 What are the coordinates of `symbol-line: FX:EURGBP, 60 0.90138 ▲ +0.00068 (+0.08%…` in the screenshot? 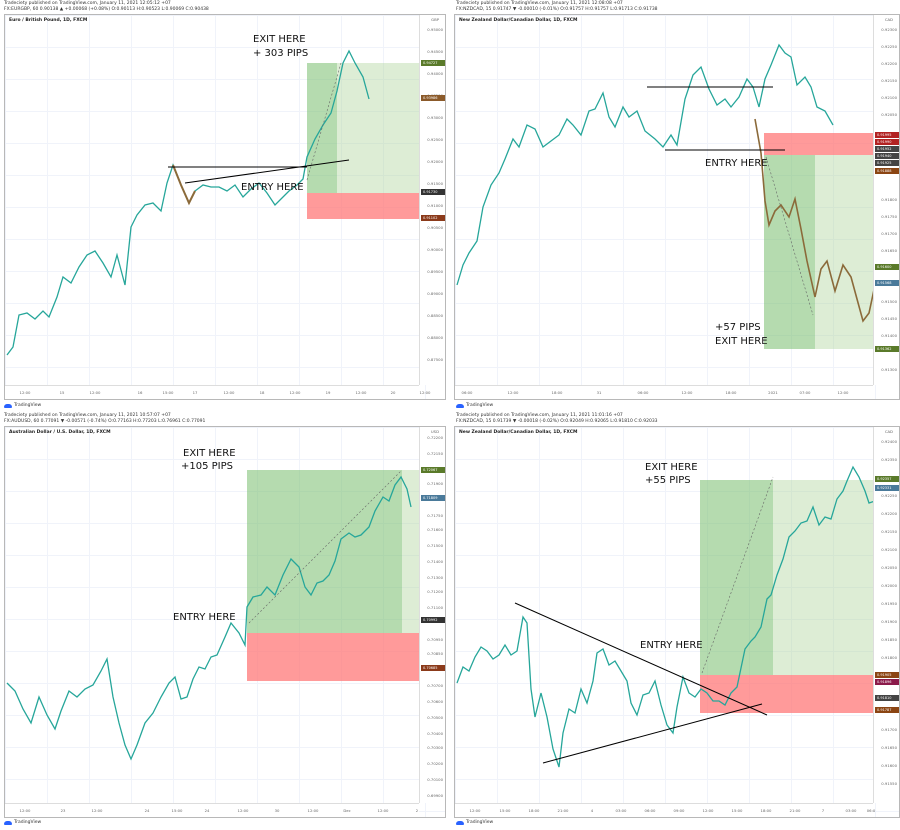 It's located at (106, 9).